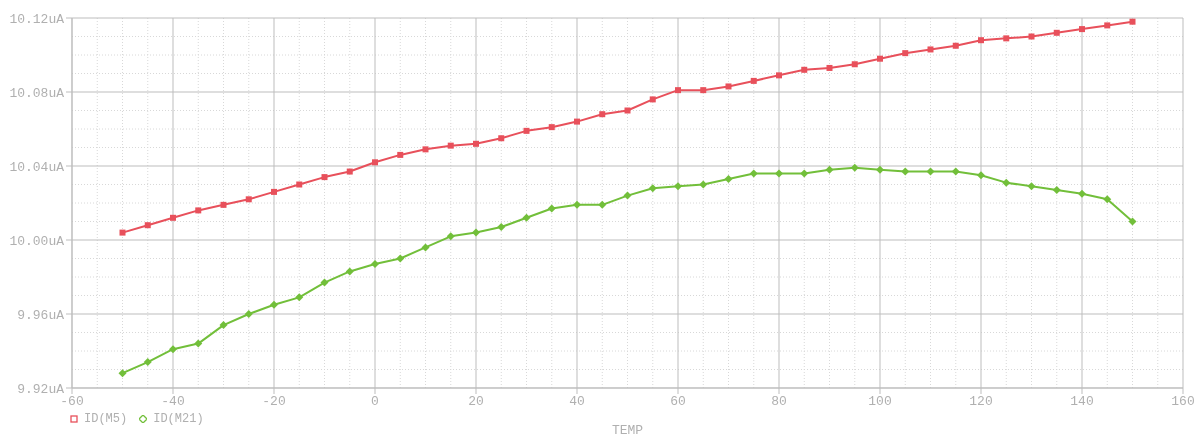  What do you see at coordinates (1082, 402) in the screenshot?
I see `x-tick-label: 140` at bounding box center [1082, 402].